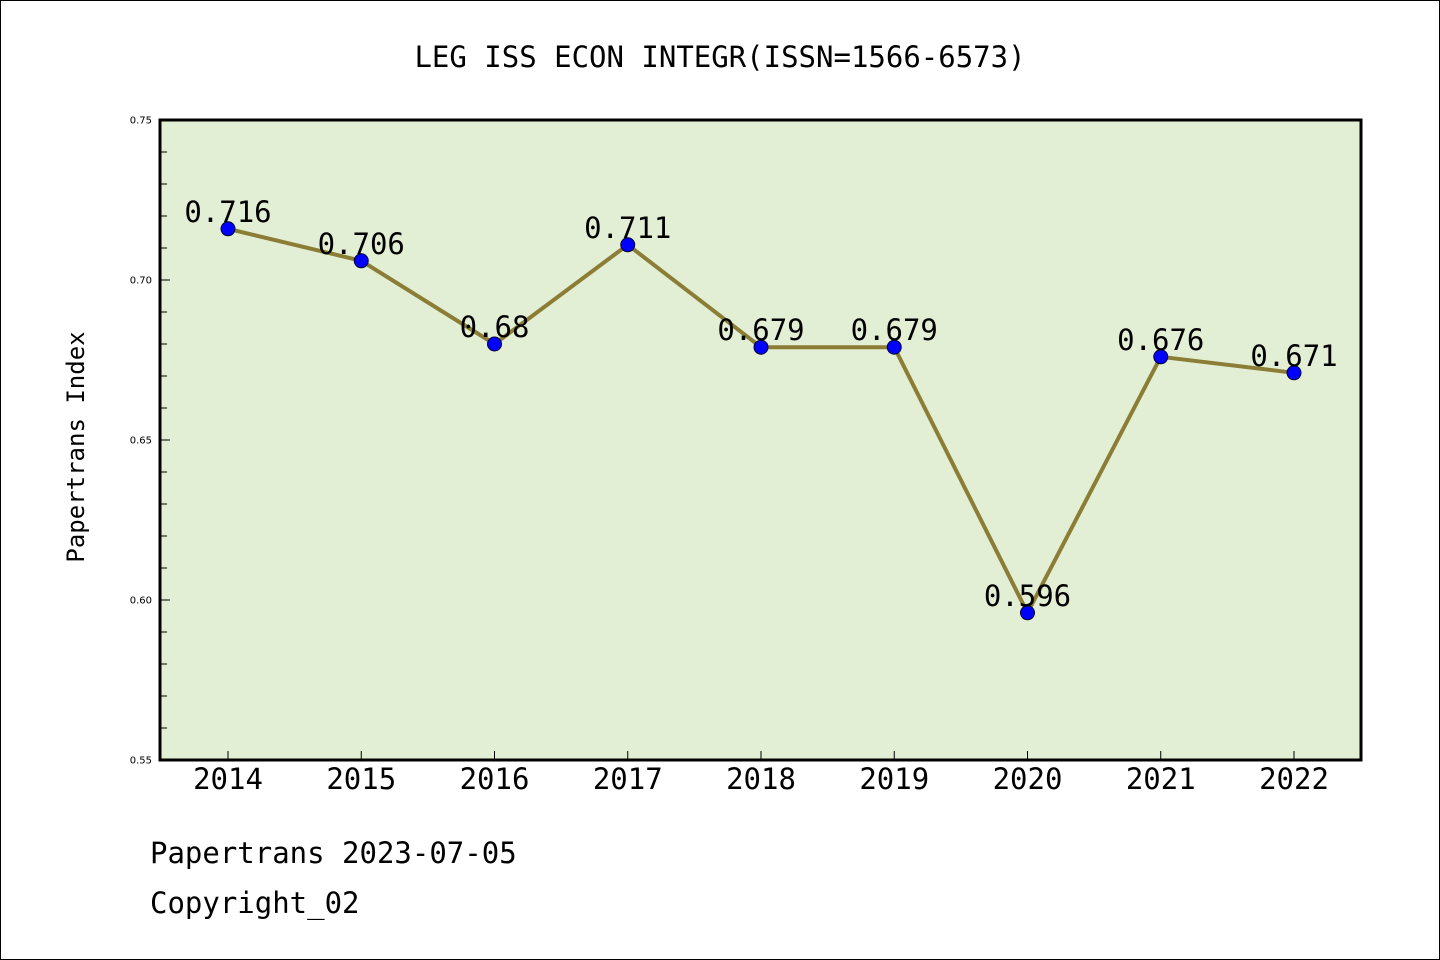 This screenshot has width=1440, height=960. I want to click on x-axis-ticks, so click(761, 755).